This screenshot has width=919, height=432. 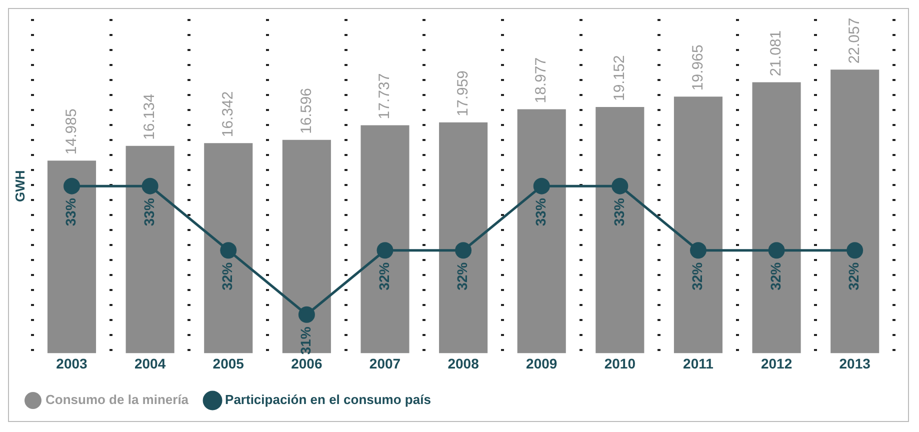 What do you see at coordinates (776, 53) in the screenshot?
I see `data-label: 21.081` at bounding box center [776, 53].